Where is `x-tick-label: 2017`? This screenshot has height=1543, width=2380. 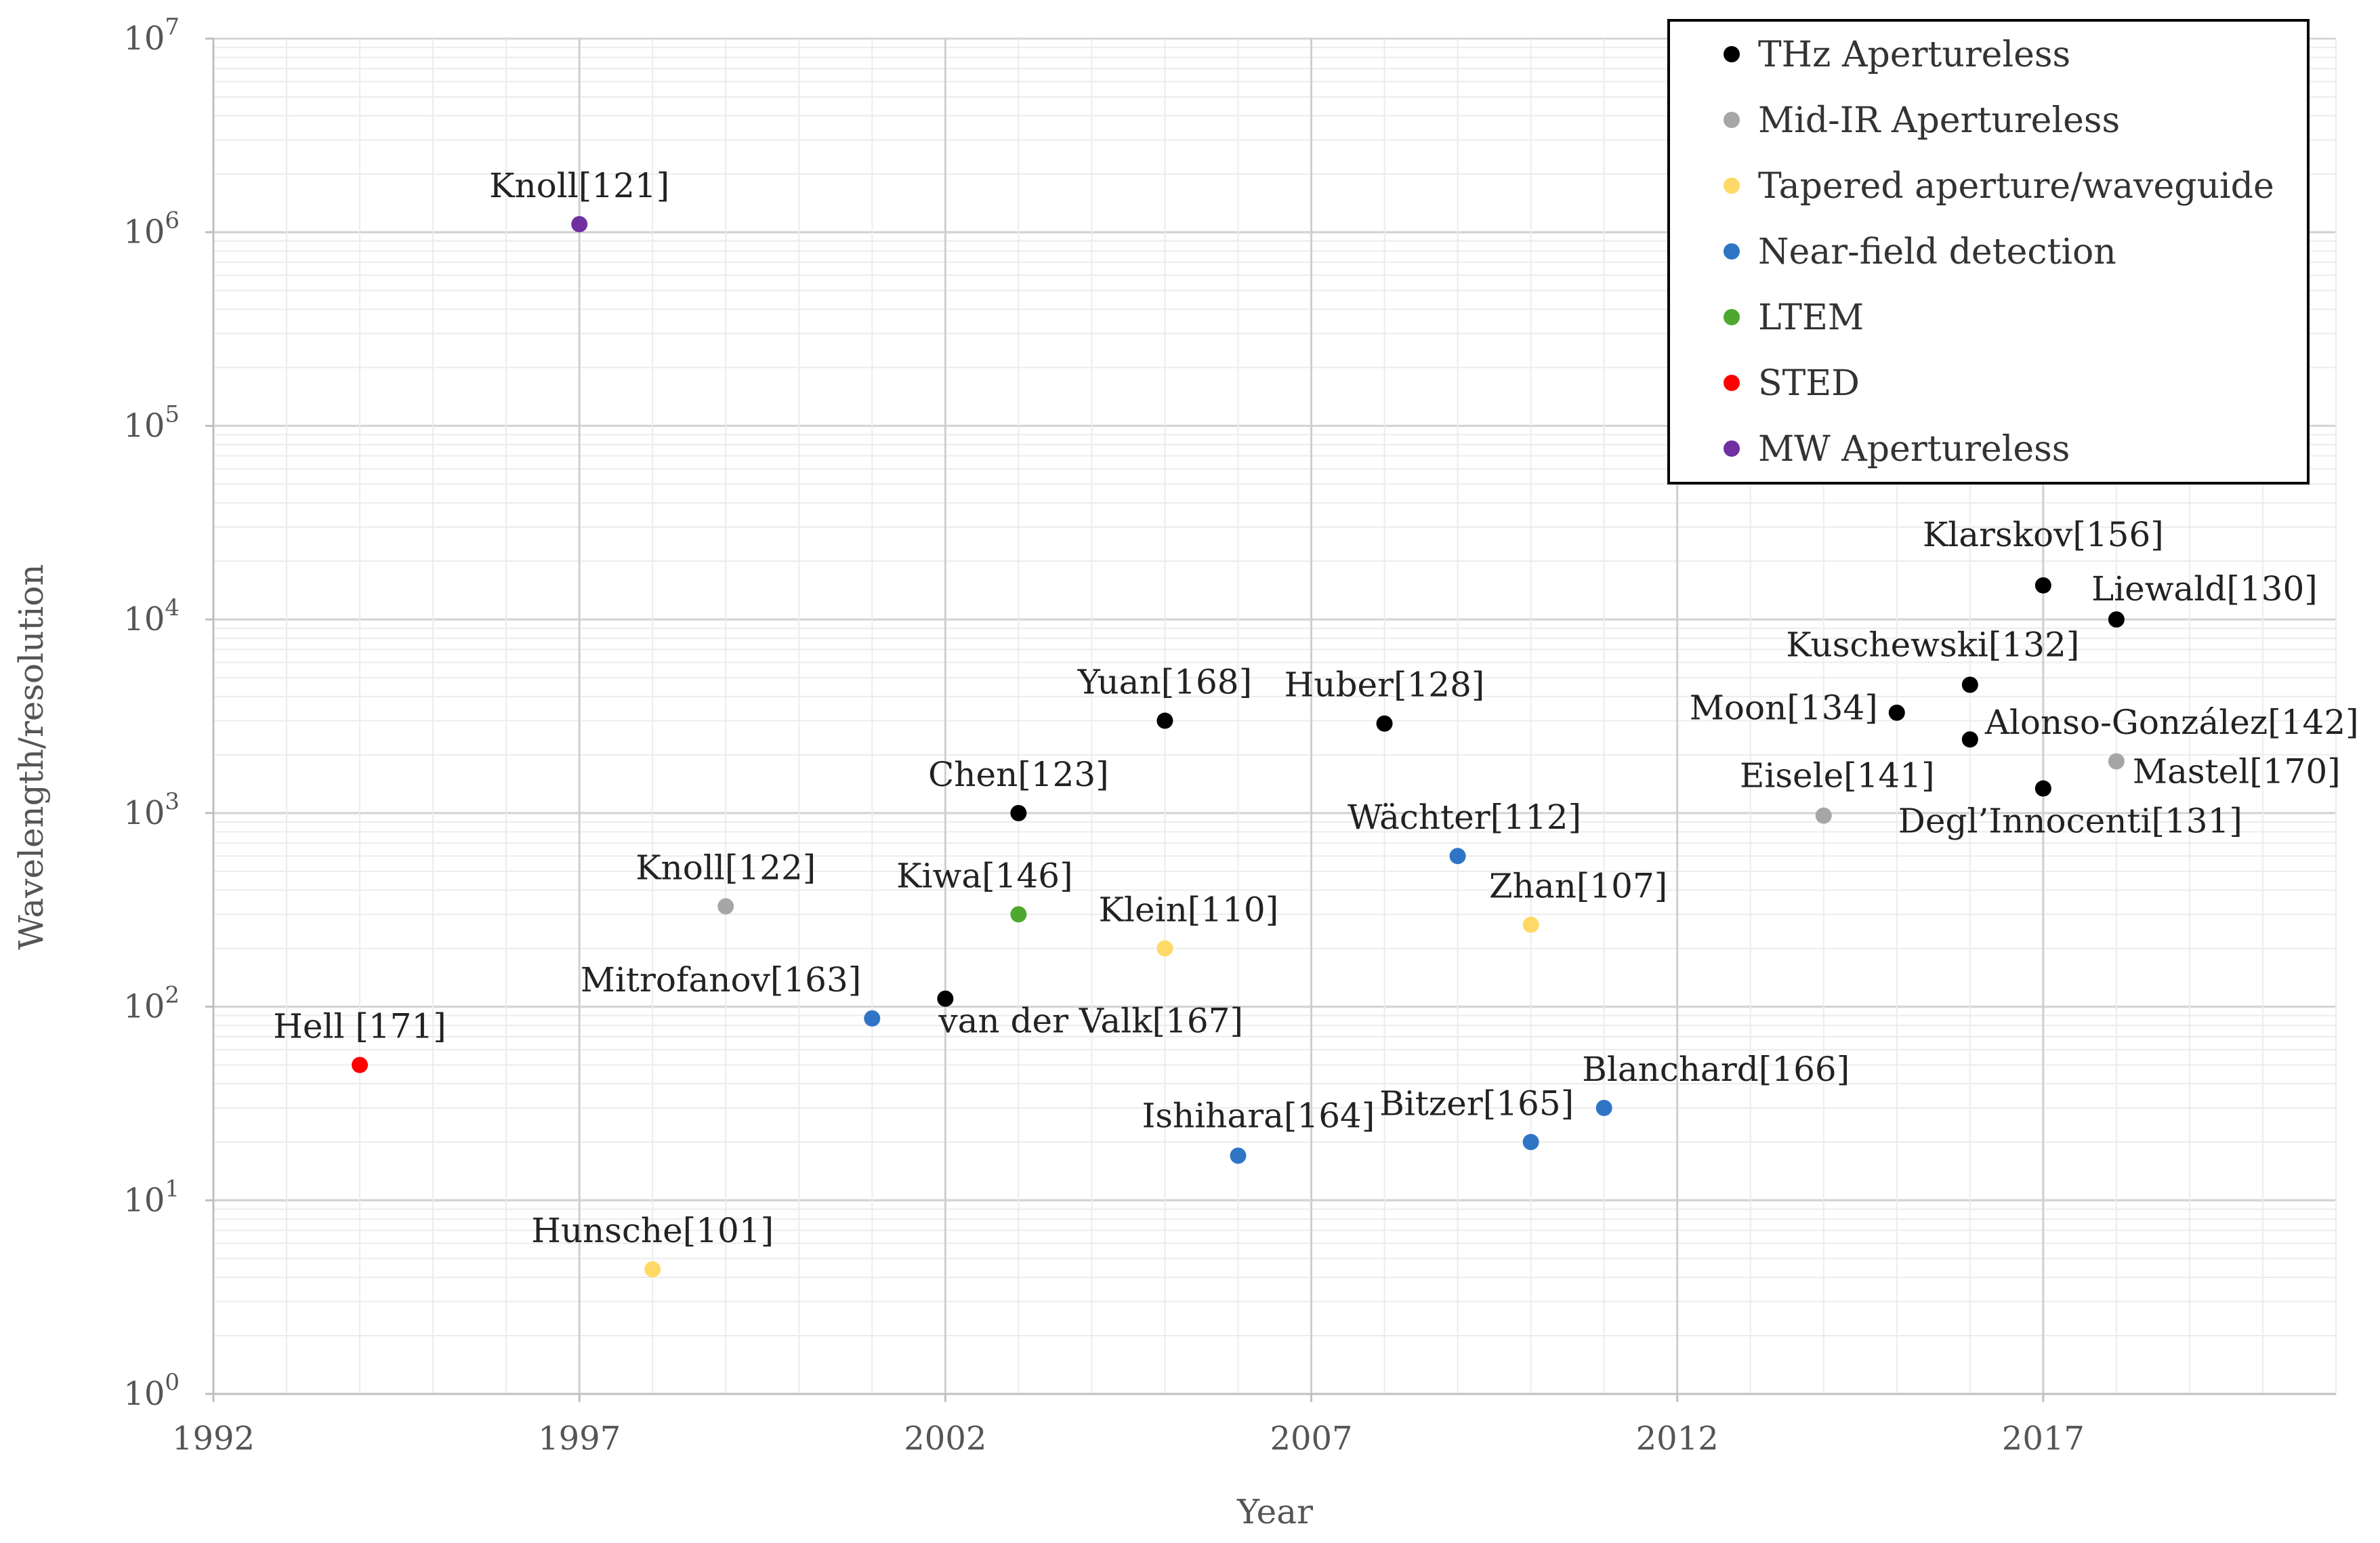
x-tick-label: 2017 is located at coordinates (2044, 1439).